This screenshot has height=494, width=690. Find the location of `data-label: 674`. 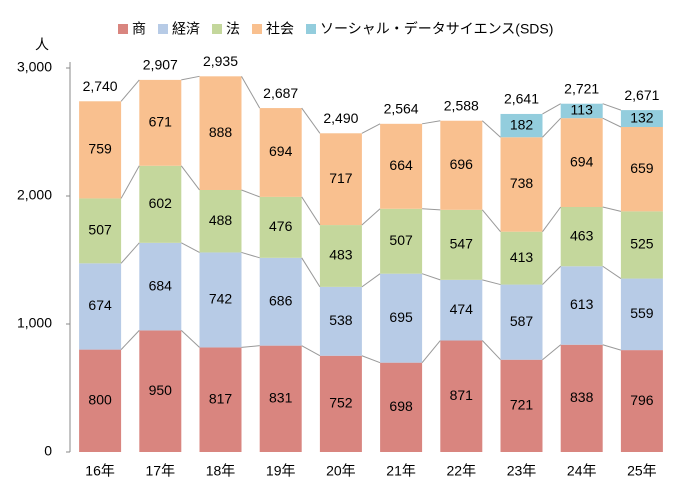

data-label: 674 is located at coordinates (100, 305).